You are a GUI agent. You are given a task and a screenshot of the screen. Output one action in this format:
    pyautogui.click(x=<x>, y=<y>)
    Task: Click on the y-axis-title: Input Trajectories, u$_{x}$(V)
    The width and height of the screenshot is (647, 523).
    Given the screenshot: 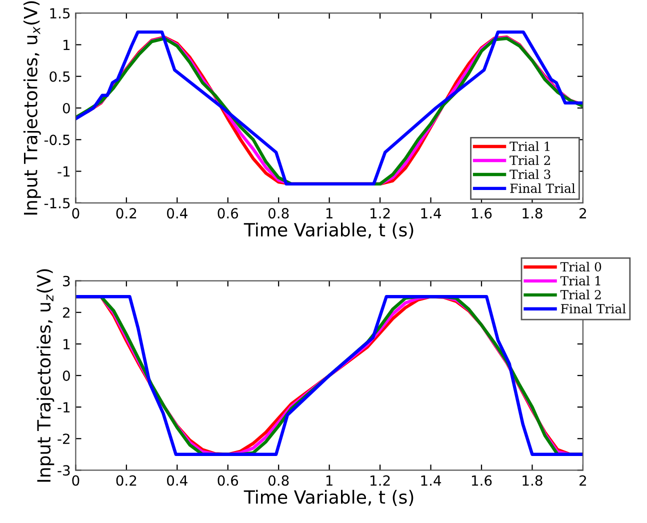 What is the action you would take?
    pyautogui.click(x=32, y=108)
    